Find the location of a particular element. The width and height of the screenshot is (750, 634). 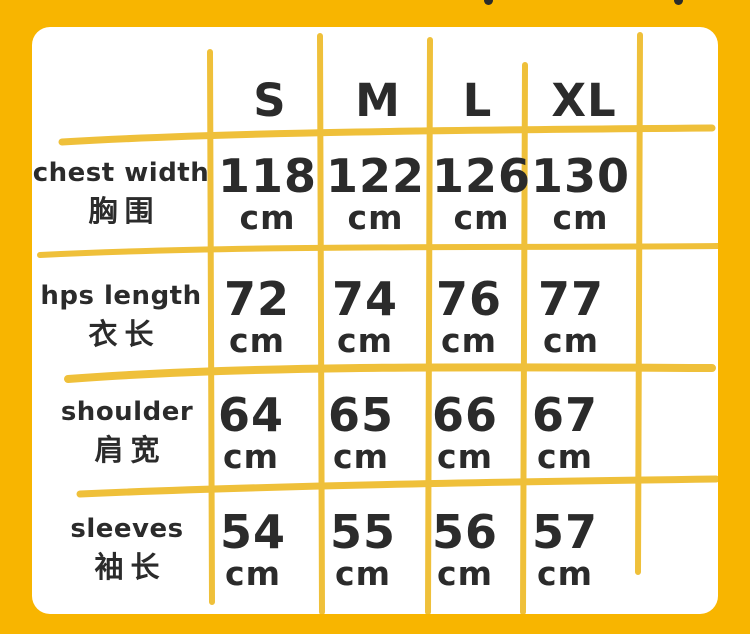

column-header-label: S is located at coordinates (270, 100).